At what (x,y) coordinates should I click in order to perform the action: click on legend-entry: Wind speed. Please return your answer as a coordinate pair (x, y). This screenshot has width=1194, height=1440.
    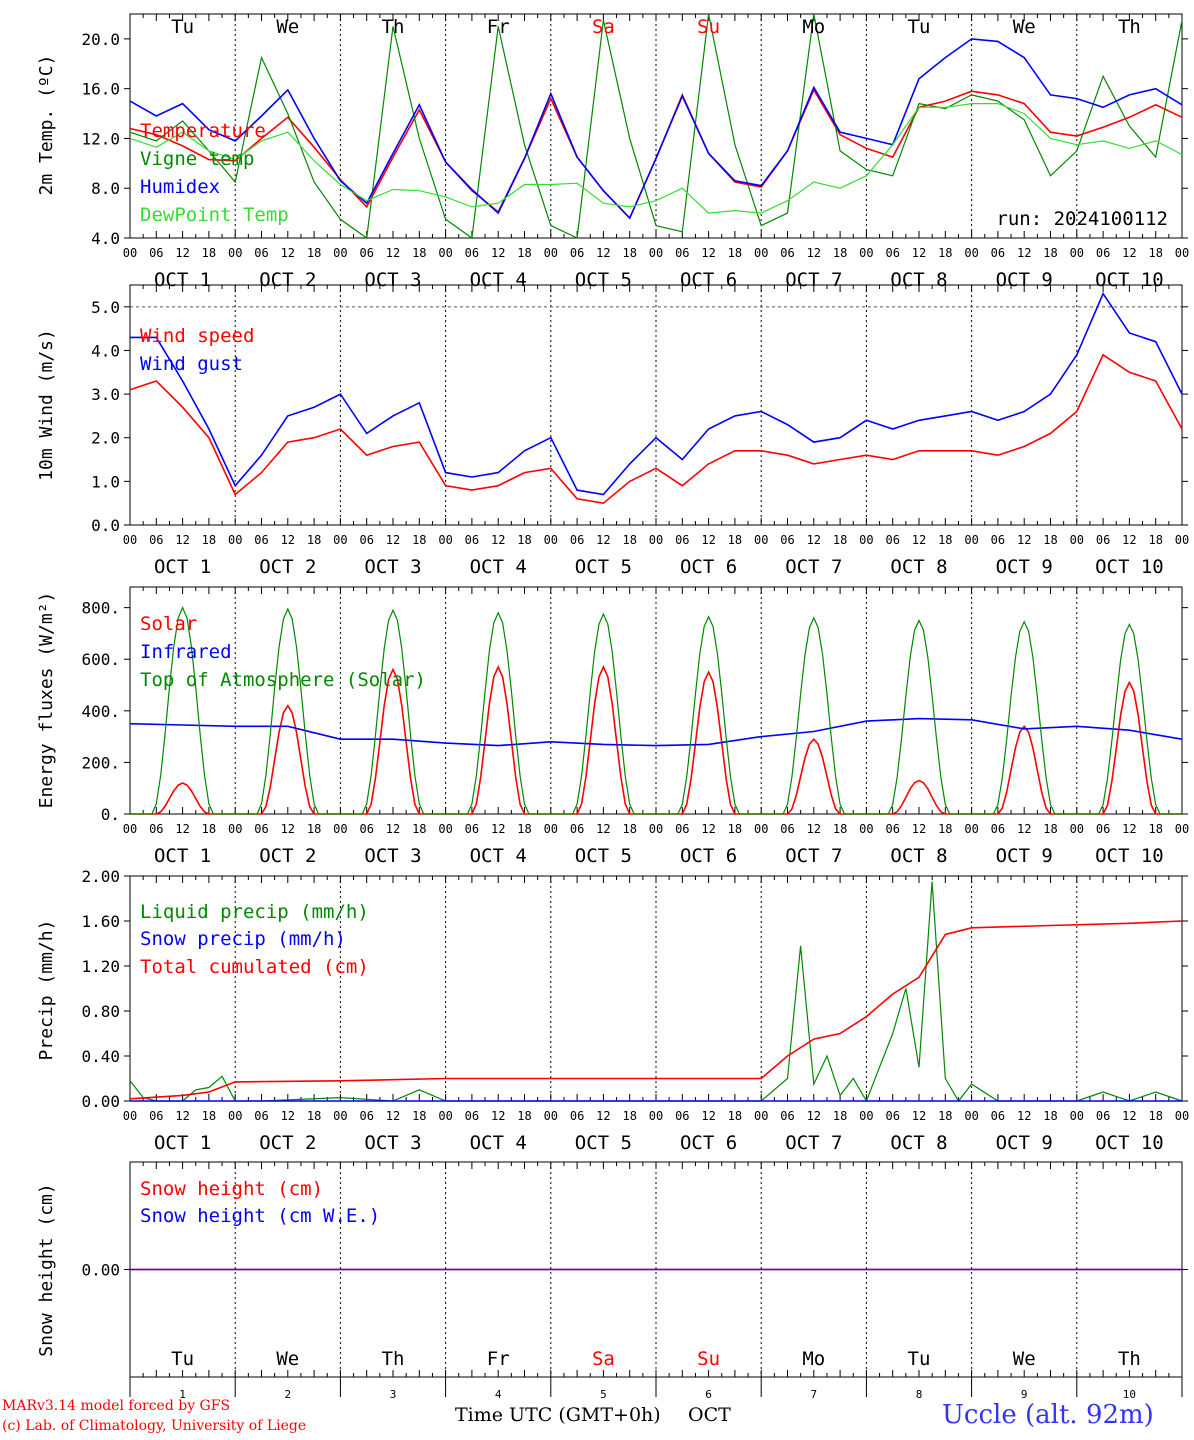
    Looking at the image, I should click on (197, 336).